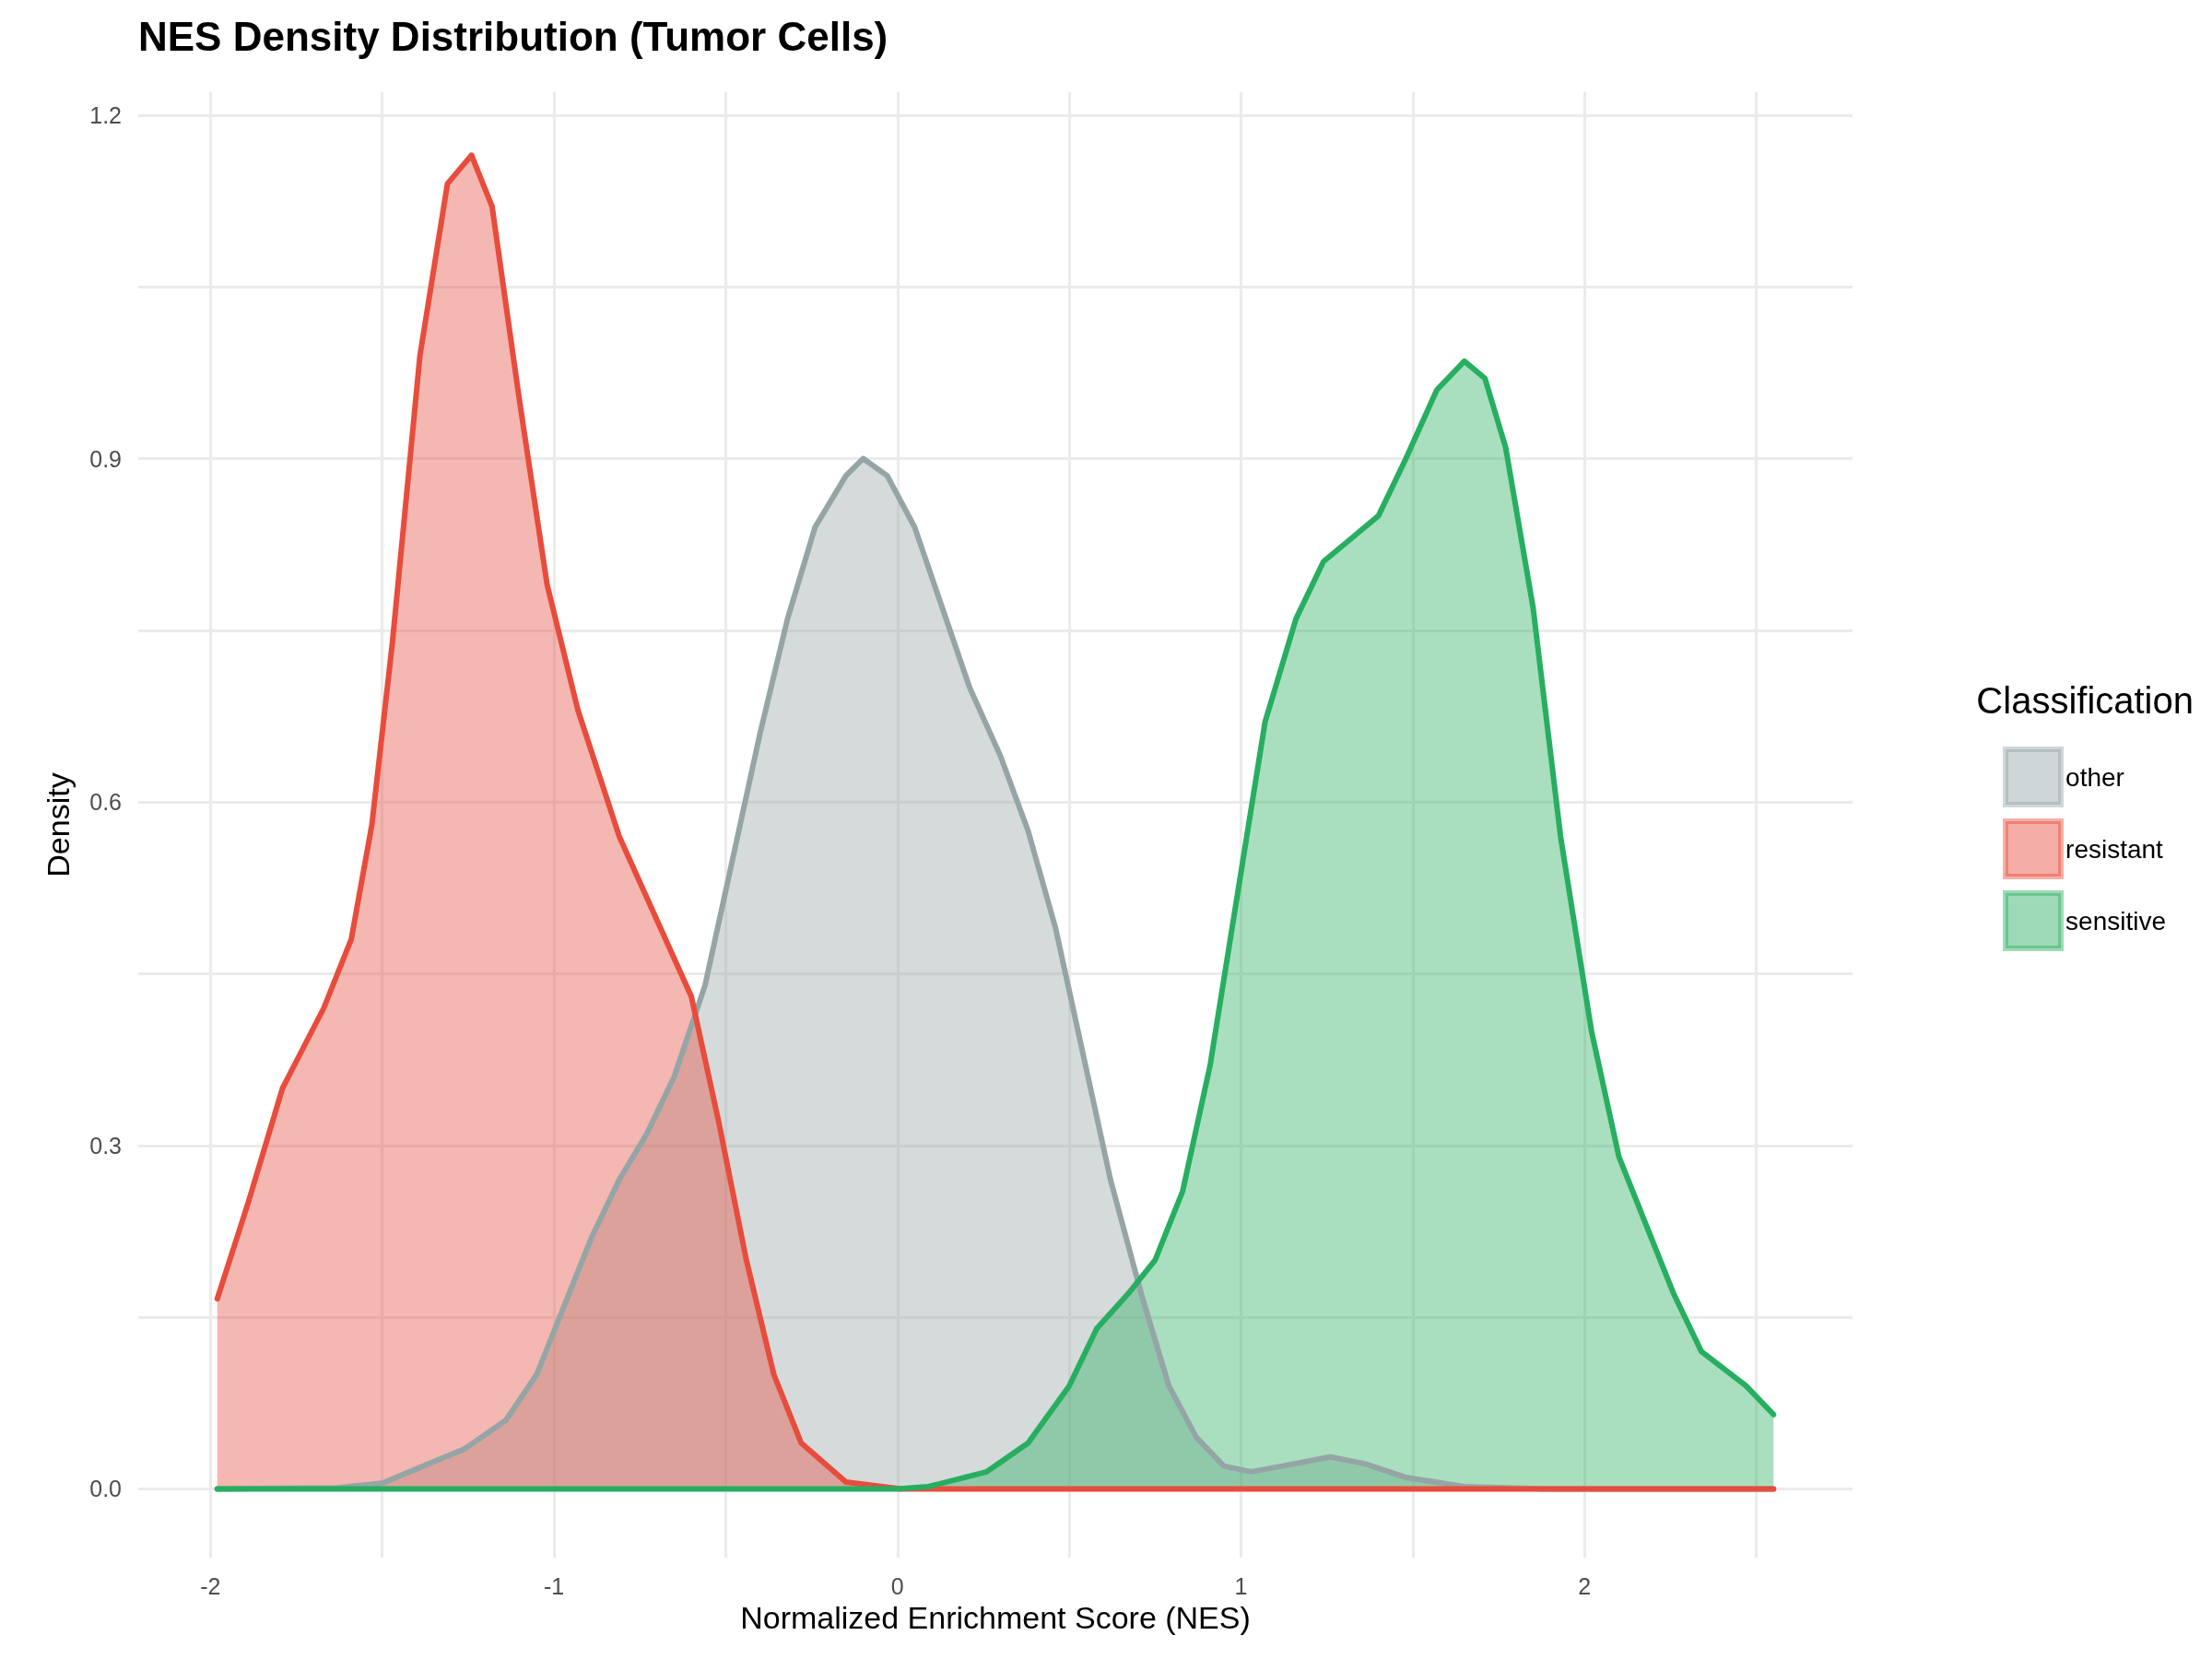  What do you see at coordinates (513, 36) in the screenshot?
I see `chart-title: NES Density Distribution (Tumor Cells)` at bounding box center [513, 36].